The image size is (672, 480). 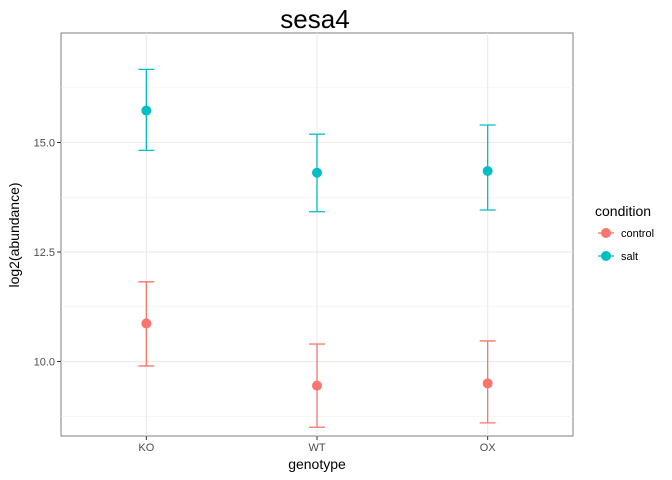 I want to click on chart-title: sesa4, so click(x=314, y=19).